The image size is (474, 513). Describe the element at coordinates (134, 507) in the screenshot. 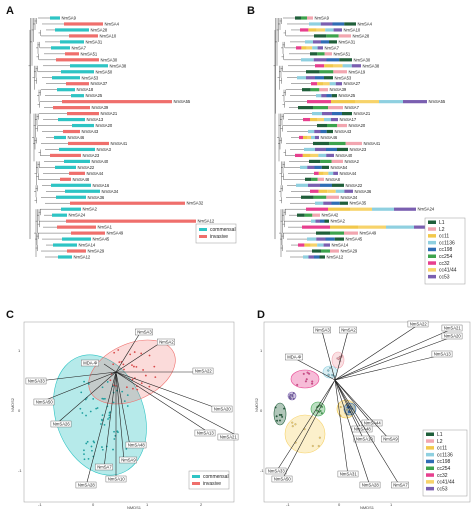

I see `axis-x-label-c: NMDS1` at that location.